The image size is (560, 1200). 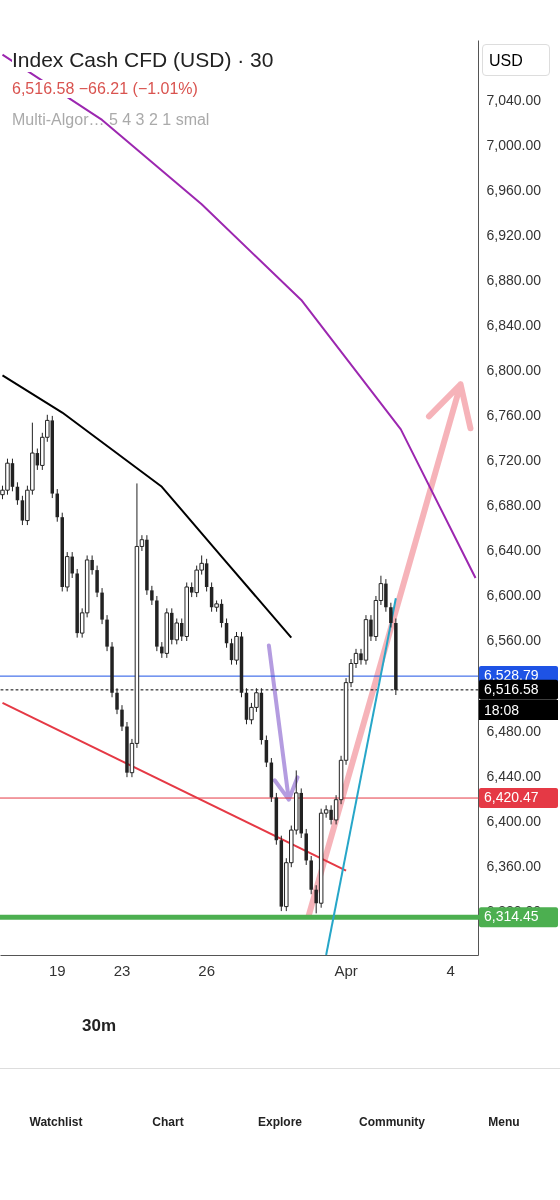 What do you see at coordinates (514, 325) in the screenshot?
I see `y-tick-label: 6,840.00` at bounding box center [514, 325].